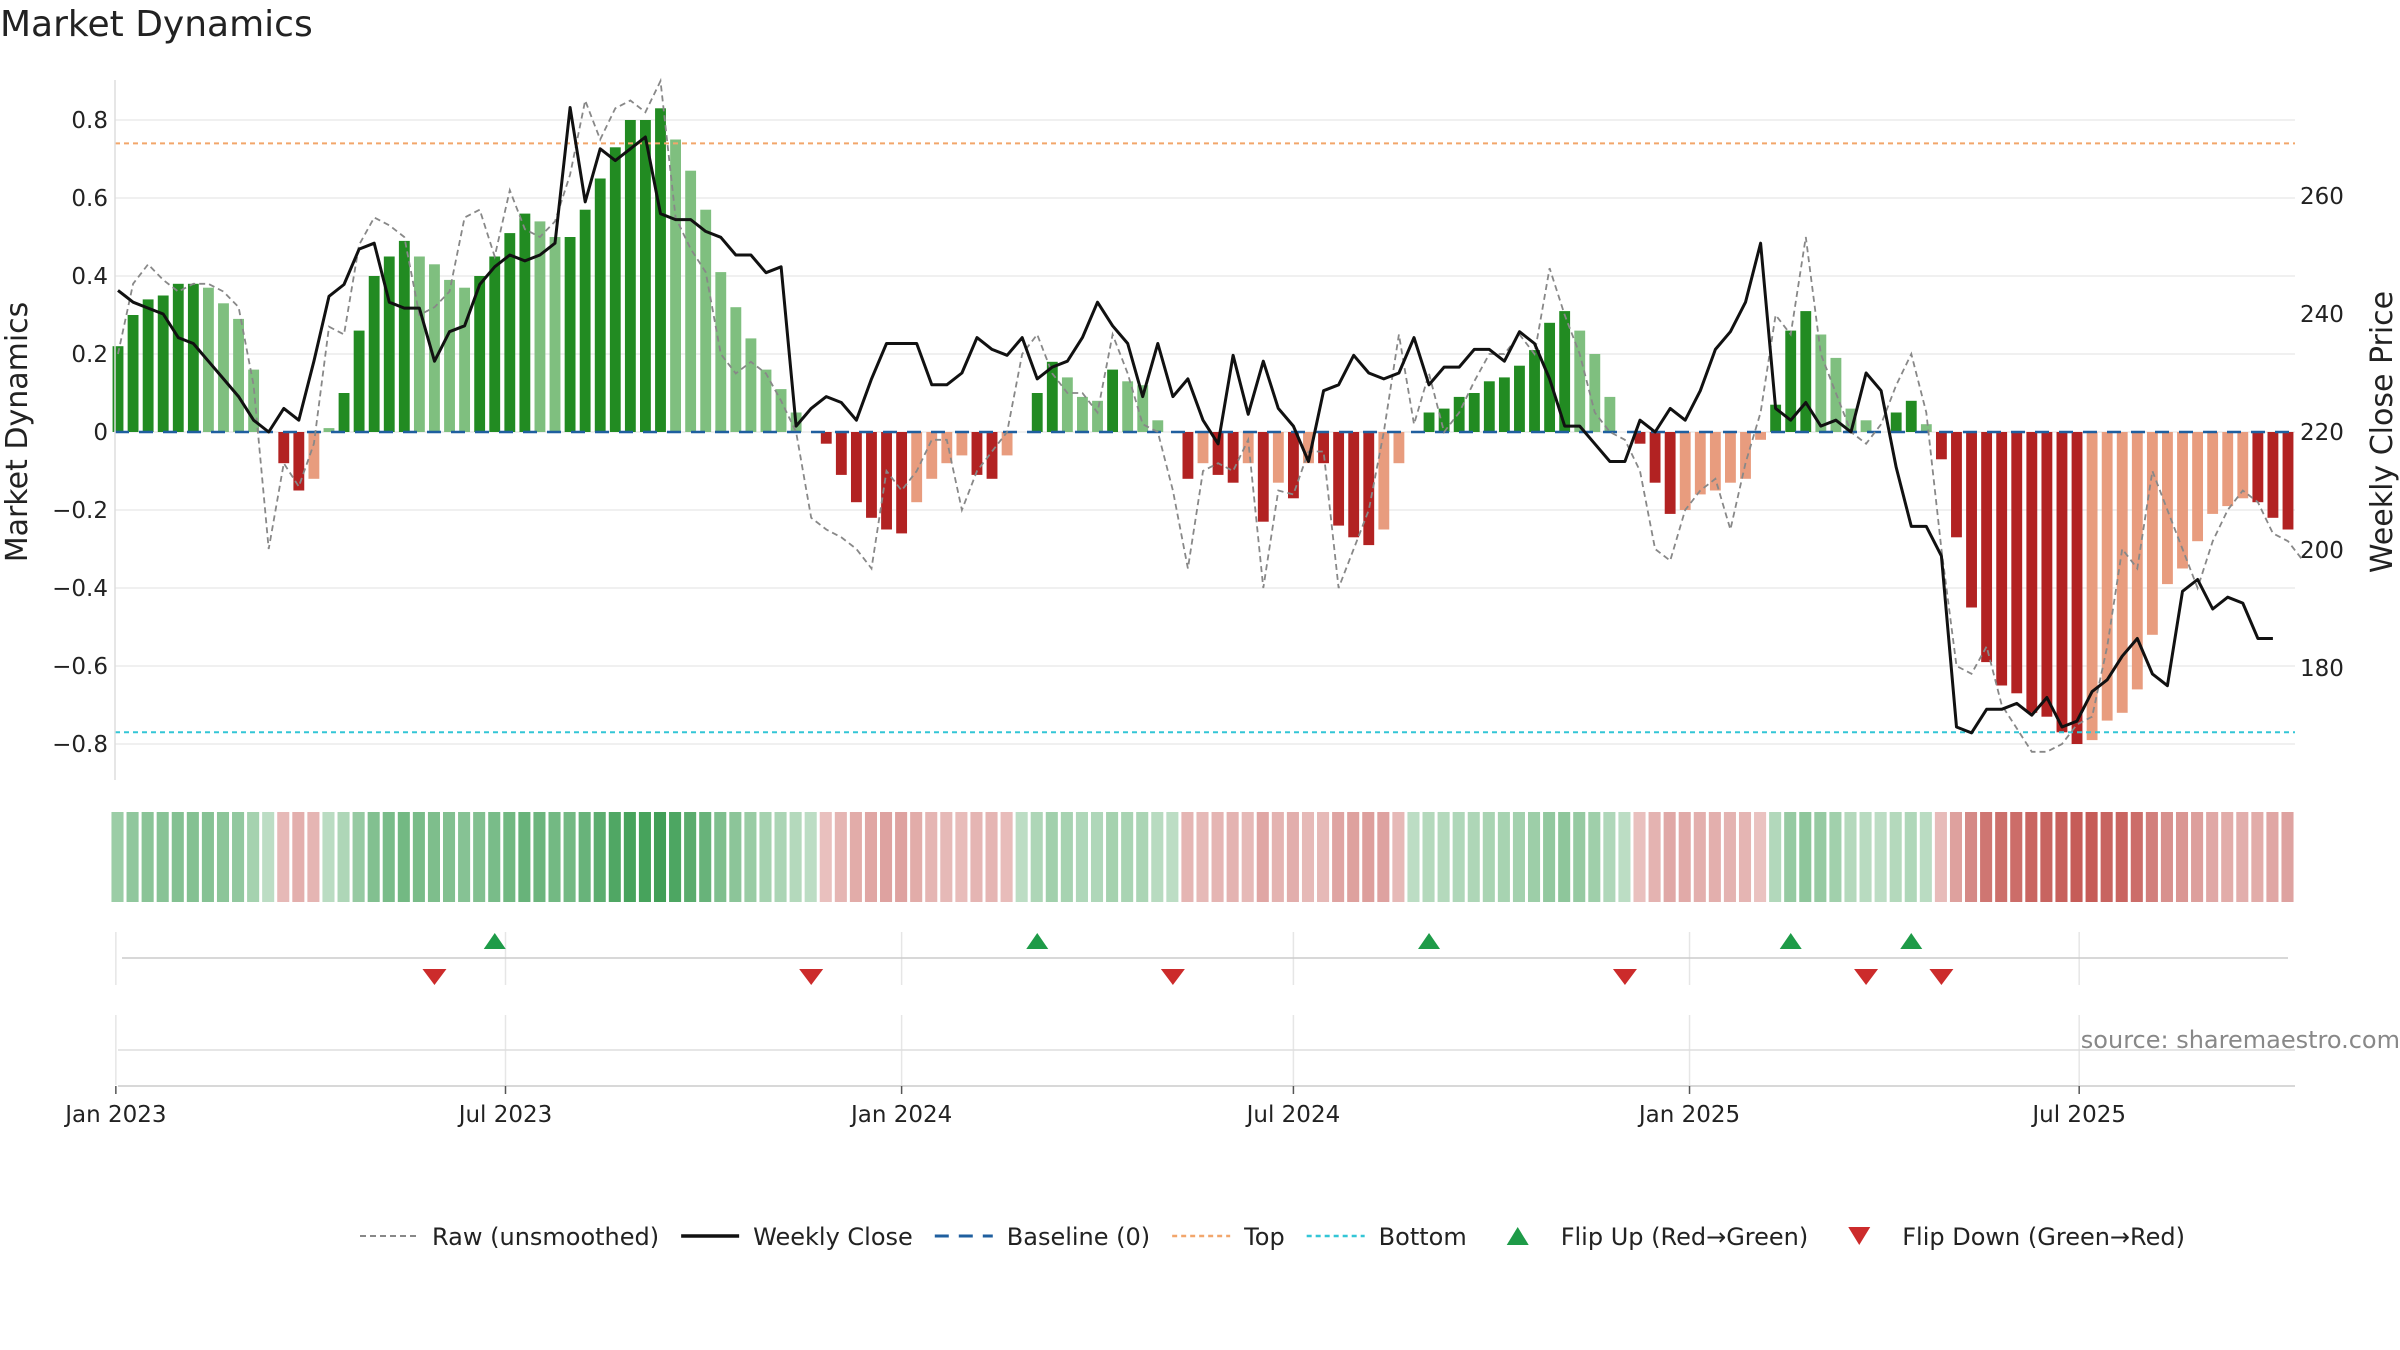 This screenshot has height=1350, width=2400. What do you see at coordinates (2322, 315) in the screenshot?
I see `y-right-tick-label: 240` at bounding box center [2322, 315].